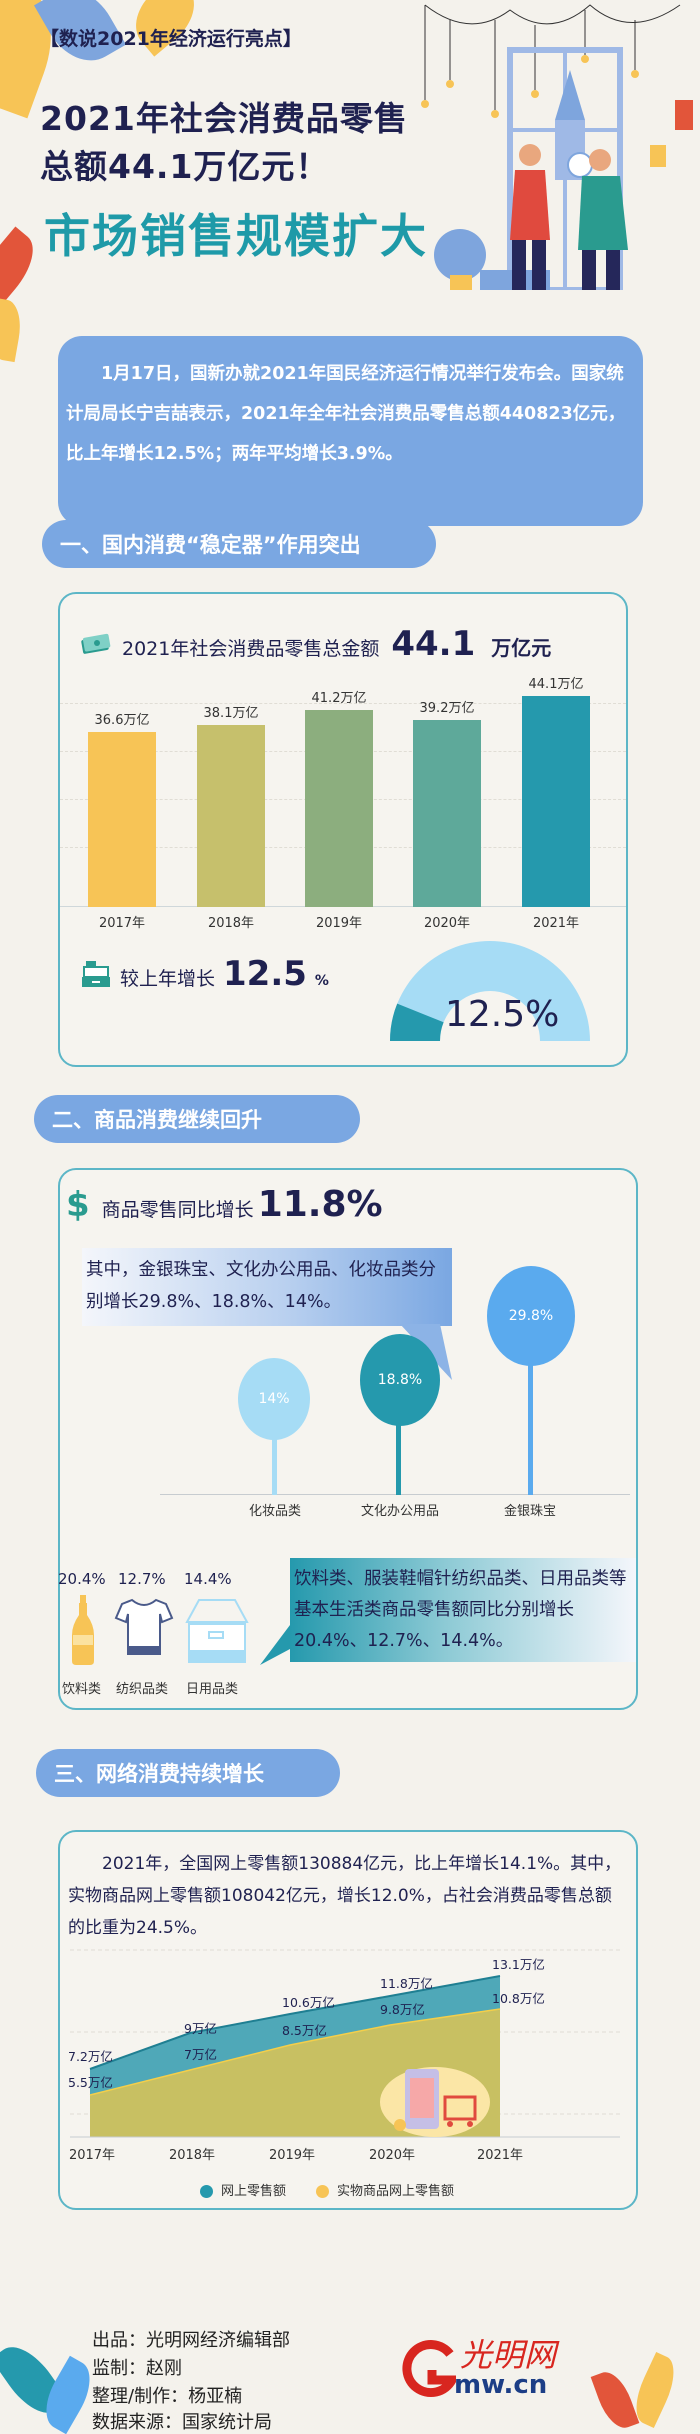 The image size is (700, 2434). Describe the element at coordinates (137, 2368) in the screenshot. I see `credit-supervisor: 监制：赵刚` at that location.